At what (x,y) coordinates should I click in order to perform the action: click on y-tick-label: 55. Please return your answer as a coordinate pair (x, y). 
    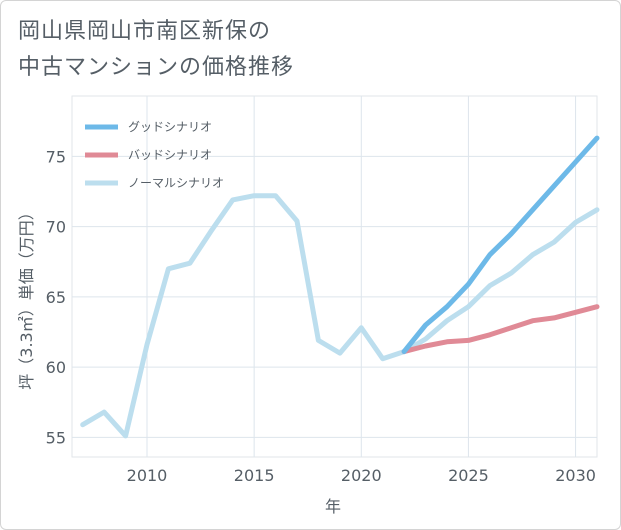
    Looking at the image, I should click on (56, 437).